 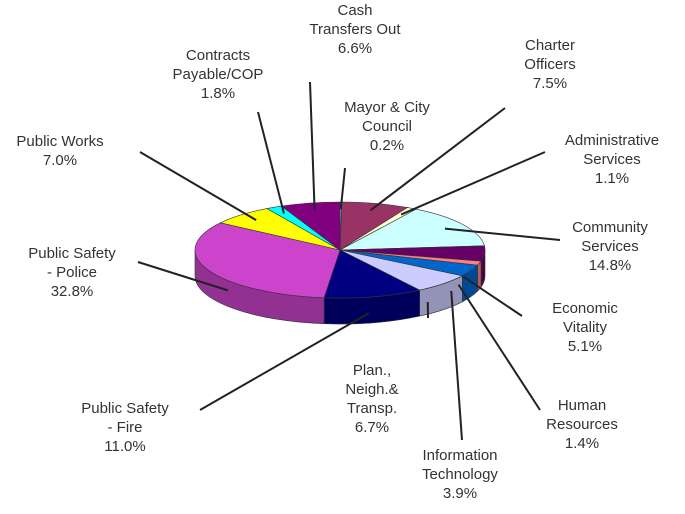 What do you see at coordinates (124, 446) in the screenshot?
I see `slice-value-label: 11.0%` at bounding box center [124, 446].